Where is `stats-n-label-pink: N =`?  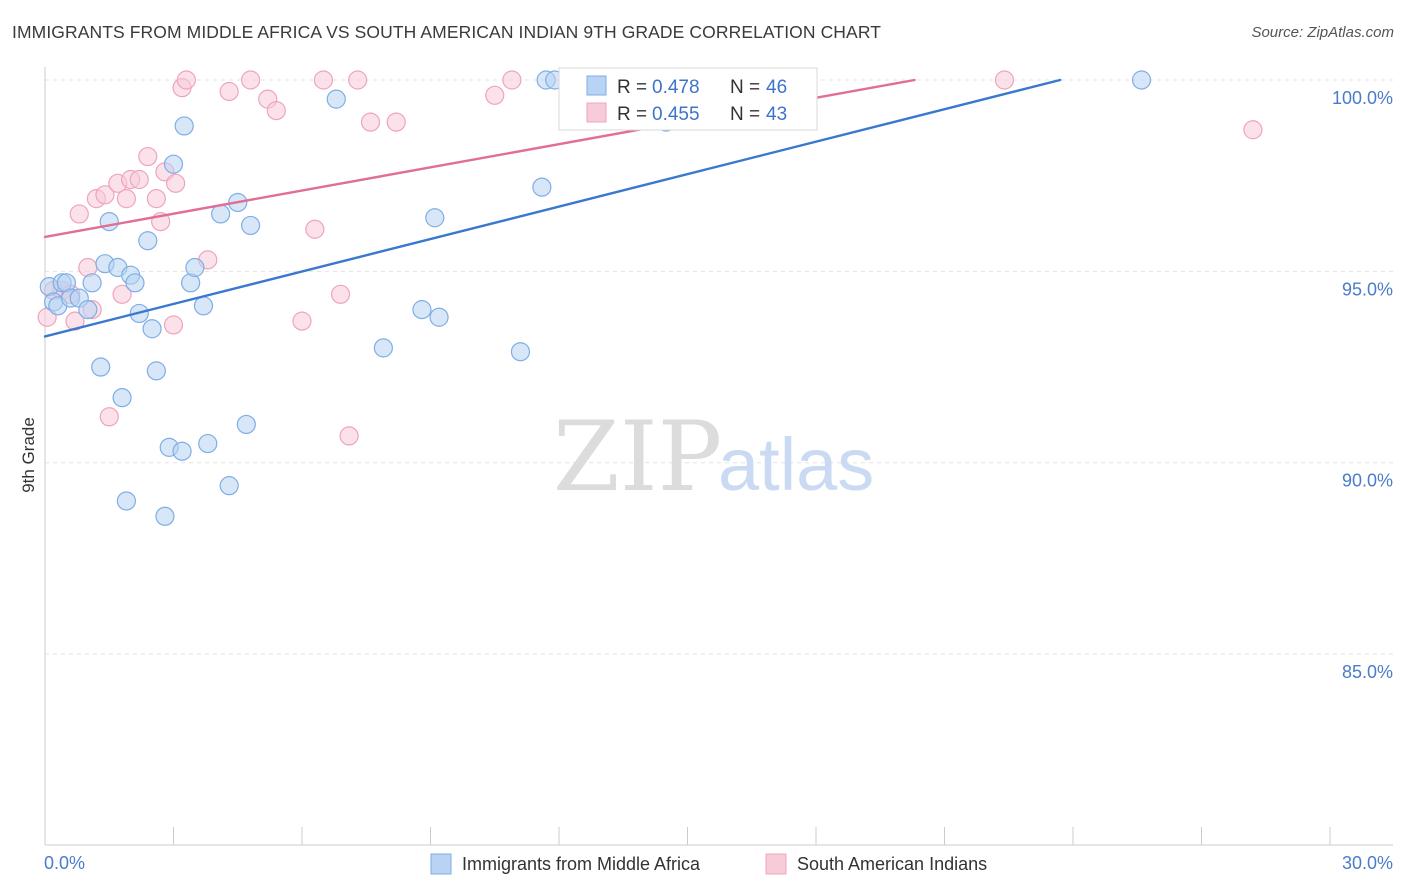 stats-n-label-pink: N = is located at coordinates (745, 114).